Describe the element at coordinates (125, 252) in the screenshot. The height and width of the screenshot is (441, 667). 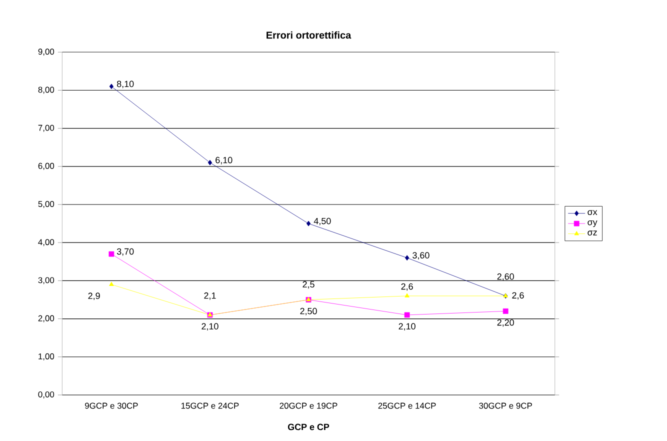
I see `data-label: 3,70` at that location.